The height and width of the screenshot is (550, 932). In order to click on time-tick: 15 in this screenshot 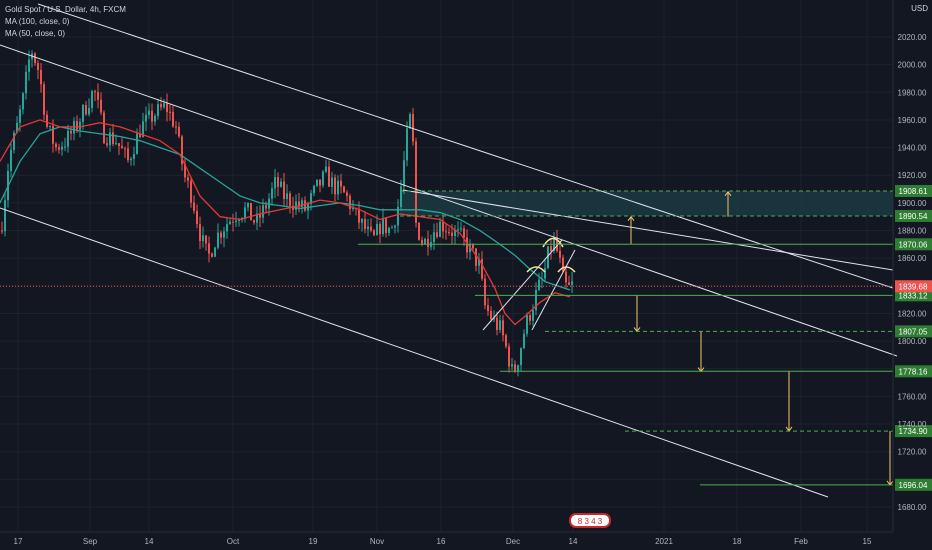, I will do `click(867, 541)`.